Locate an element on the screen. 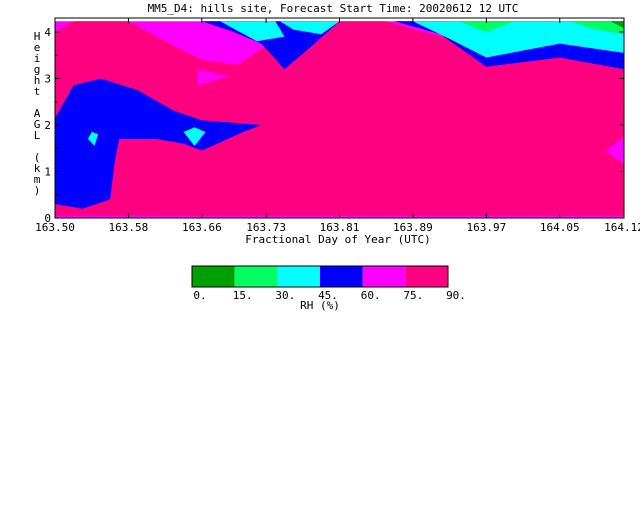 This screenshot has height=516, width=640. y-axis-label-char: h is located at coordinates (37, 80).